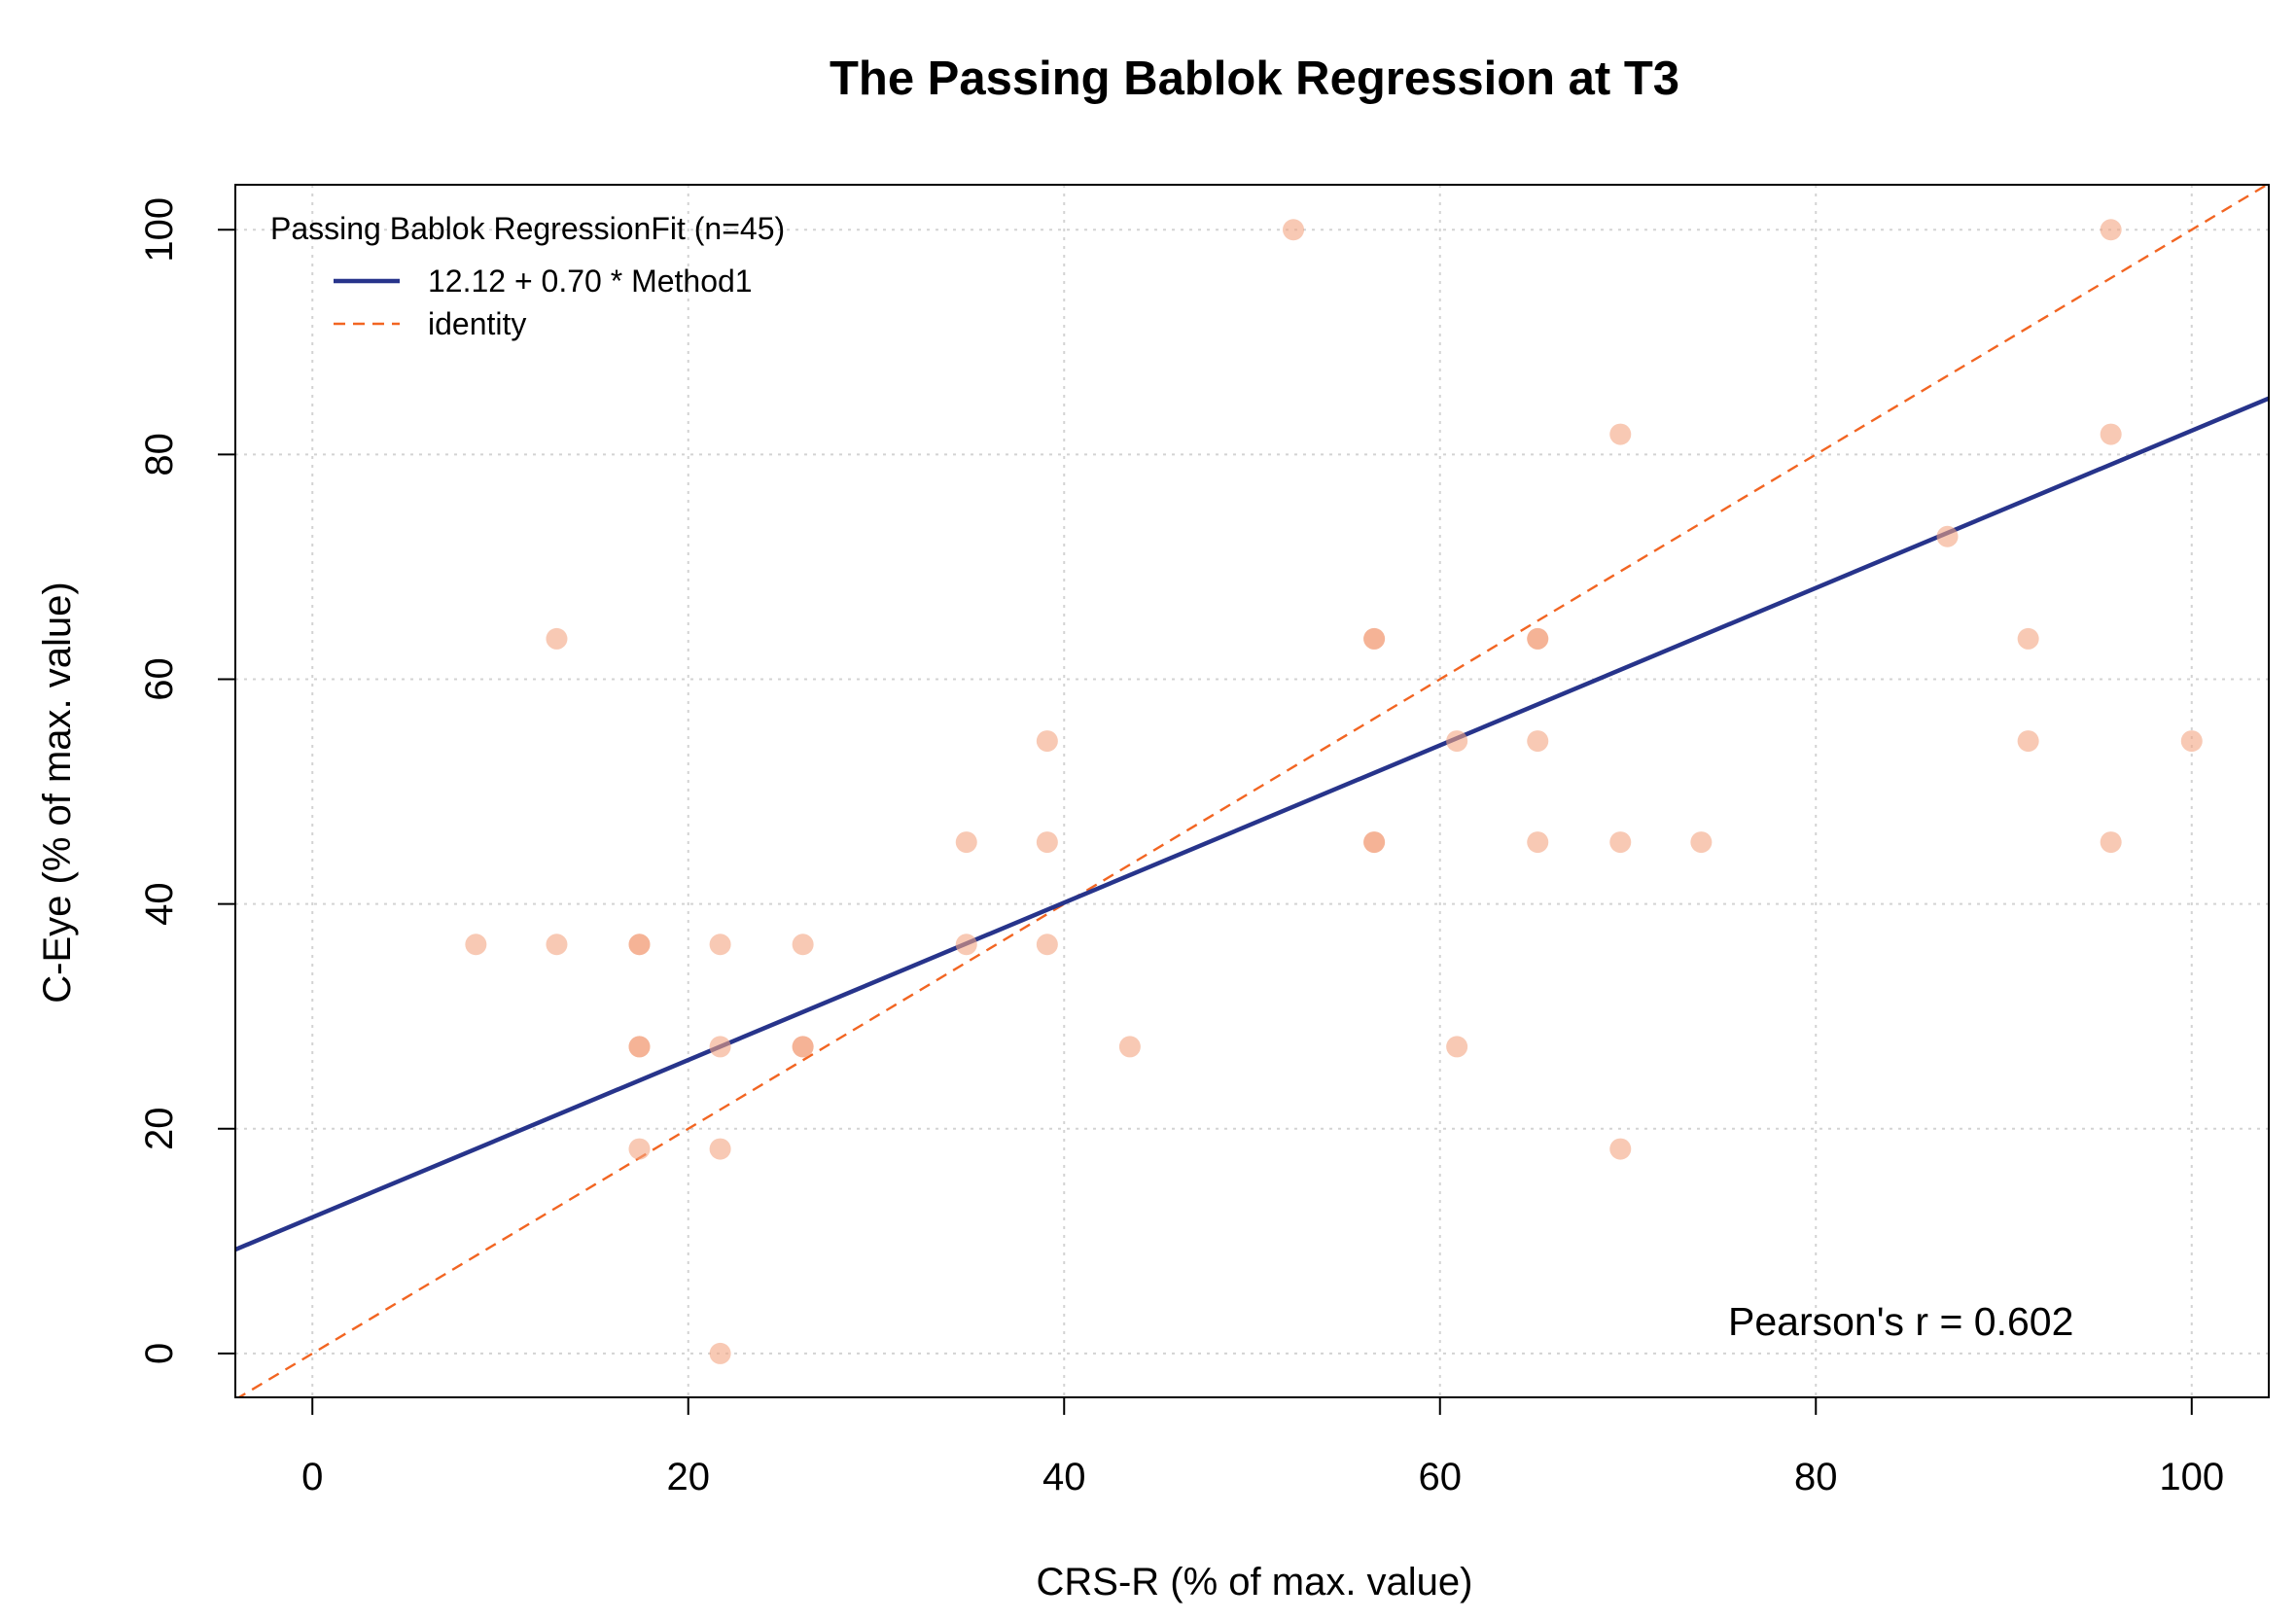 Image resolution: width=2296 pixels, height=1621 pixels. What do you see at coordinates (1263, 1447) in the screenshot?
I see `x-axis: 0 20 40 60 80 100` at bounding box center [1263, 1447].